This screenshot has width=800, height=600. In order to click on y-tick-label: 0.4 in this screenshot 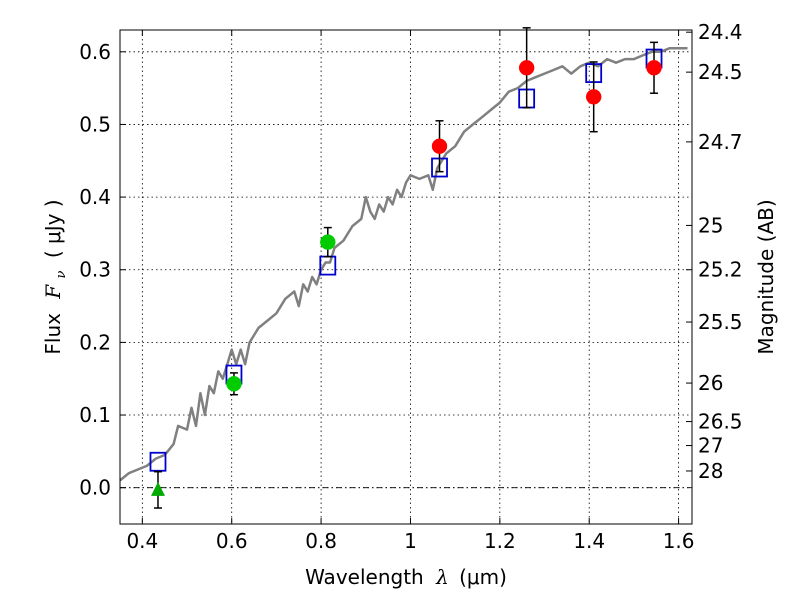, I will do `click(95, 197)`.